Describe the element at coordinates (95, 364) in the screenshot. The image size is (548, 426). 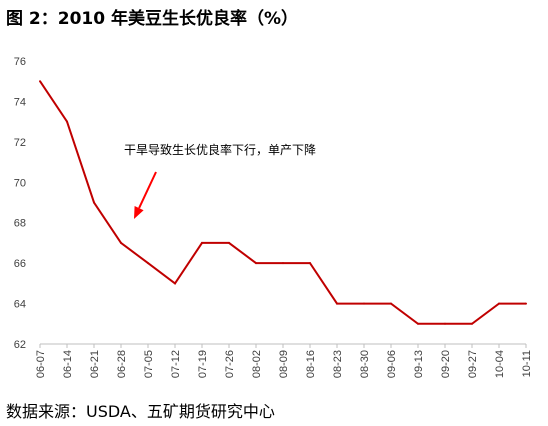
I see `x-tick-label: 06-21` at that location.